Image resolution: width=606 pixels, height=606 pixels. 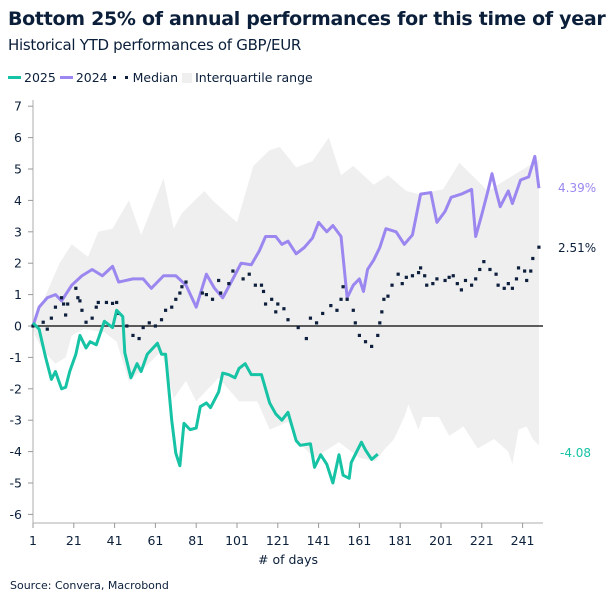 I want to click on legend-item-median: Median, so click(x=145, y=77).